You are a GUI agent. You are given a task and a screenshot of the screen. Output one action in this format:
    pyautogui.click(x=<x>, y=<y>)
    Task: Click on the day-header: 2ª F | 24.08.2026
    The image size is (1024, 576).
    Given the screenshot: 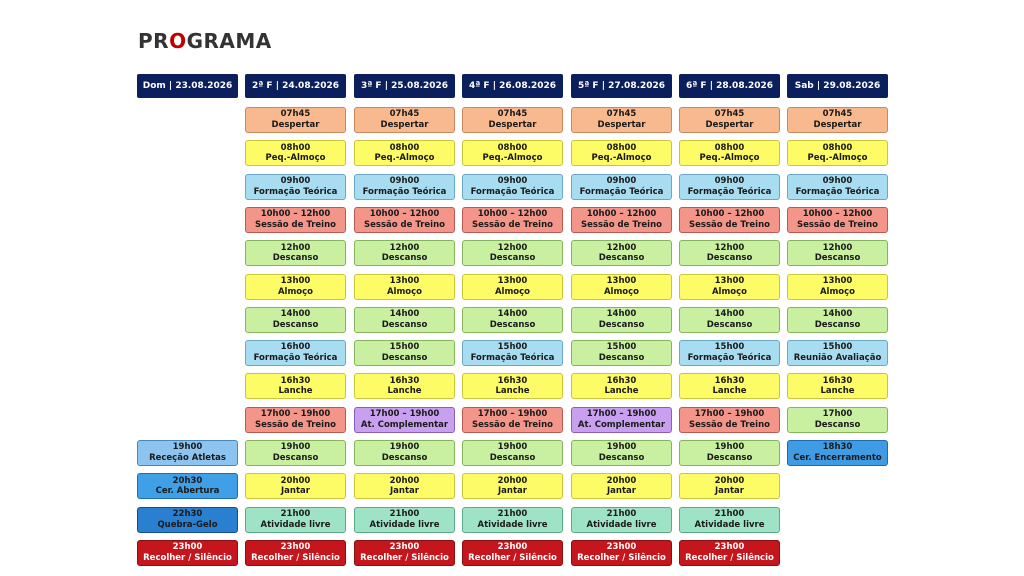 What is the action you would take?
    pyautogui.click(x=295, y=86)
    